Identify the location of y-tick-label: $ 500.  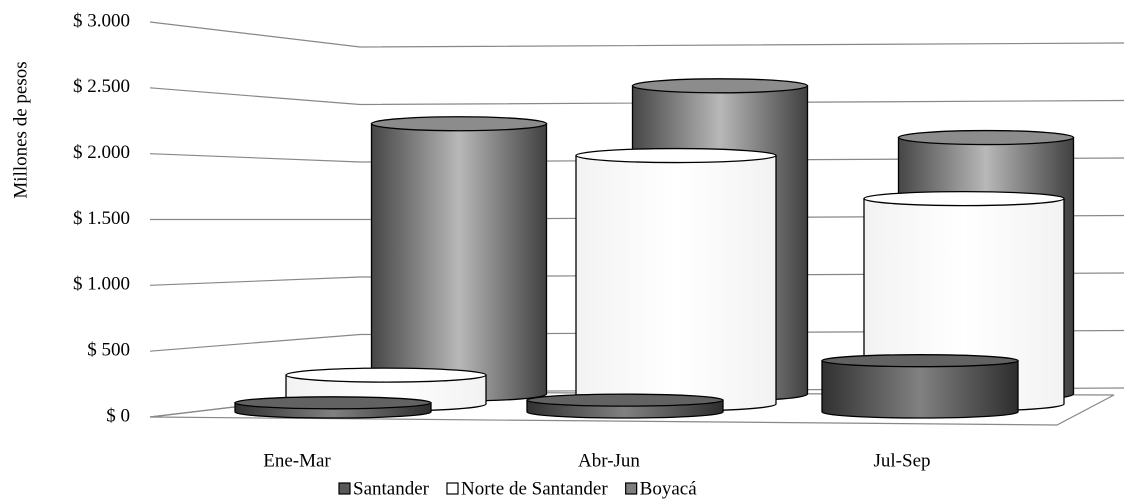
(108, 350).